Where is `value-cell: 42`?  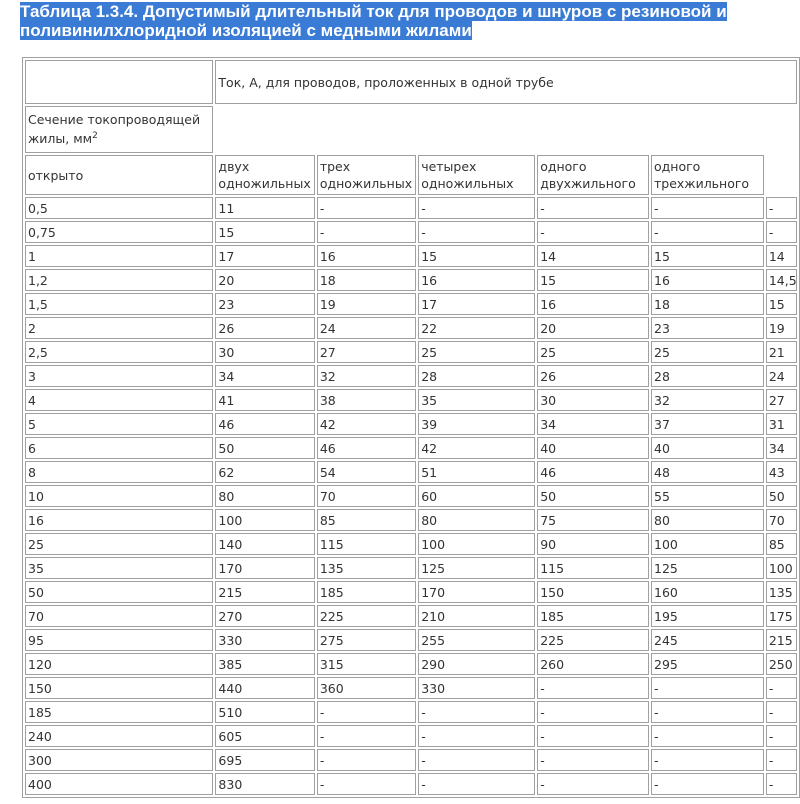
value-cell: 42 is located at coordinates (477, 448).